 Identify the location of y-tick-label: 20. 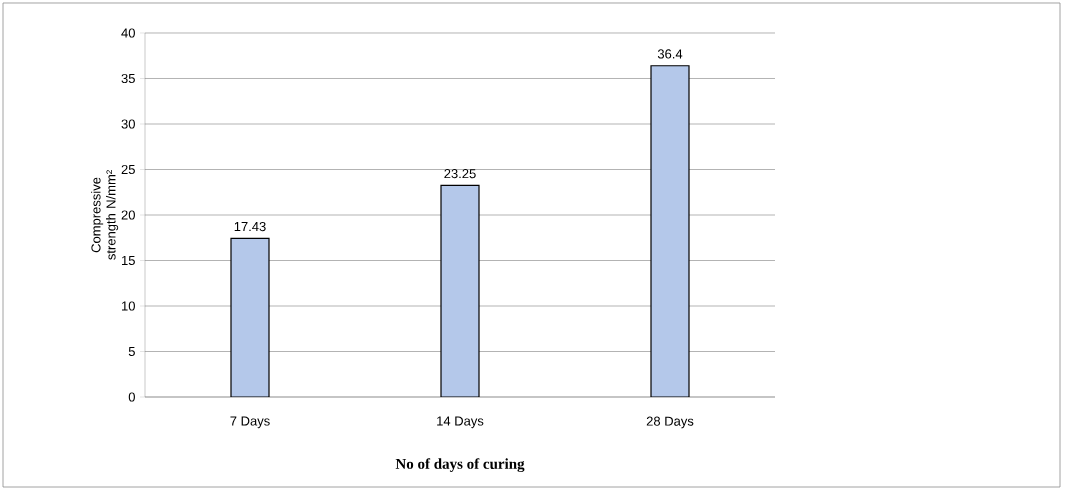
(128, 215).